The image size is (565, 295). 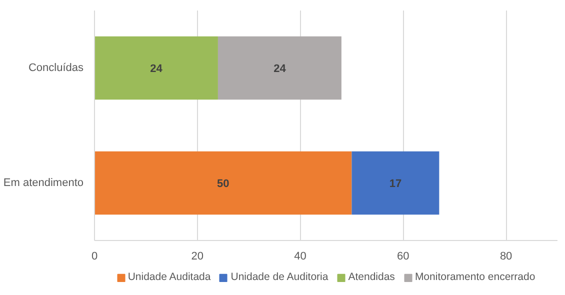 What do you see at coordinates (300, 256) in the screenshot?
I see `x-tick-label: 40` at bounding box center [300, 256].